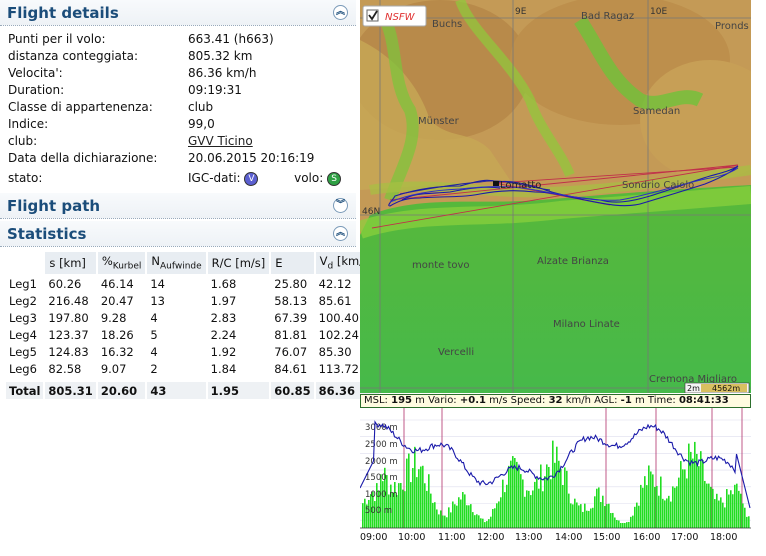 The image size is (766, 556). I want to click on x-tick-label: 10:00, so click(411, 537).